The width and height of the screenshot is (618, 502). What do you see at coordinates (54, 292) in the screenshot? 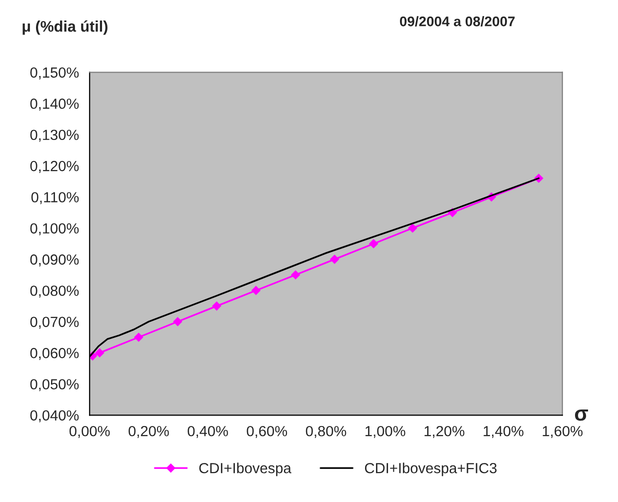
I see `y-tick-label: 0,080%` at bounding box center [54, 292].